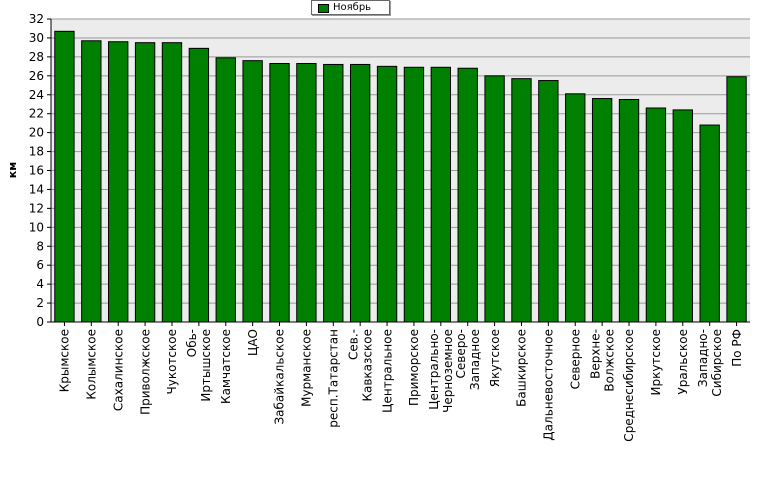 The image size is (777, 479). What do you see at coordinates (522, 368) in the screenshot?
I see `x-tick-label: Башкирское` at bounding box center [522, 368].